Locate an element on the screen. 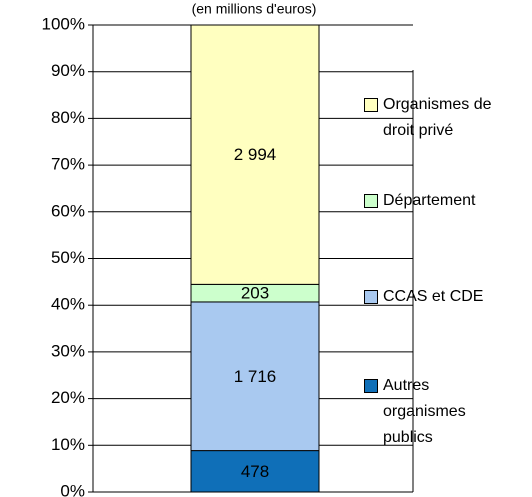 The height and width of the screenshot is (497, 532). legend-item: Autres organismes publics is located at coordinates (444, 412).